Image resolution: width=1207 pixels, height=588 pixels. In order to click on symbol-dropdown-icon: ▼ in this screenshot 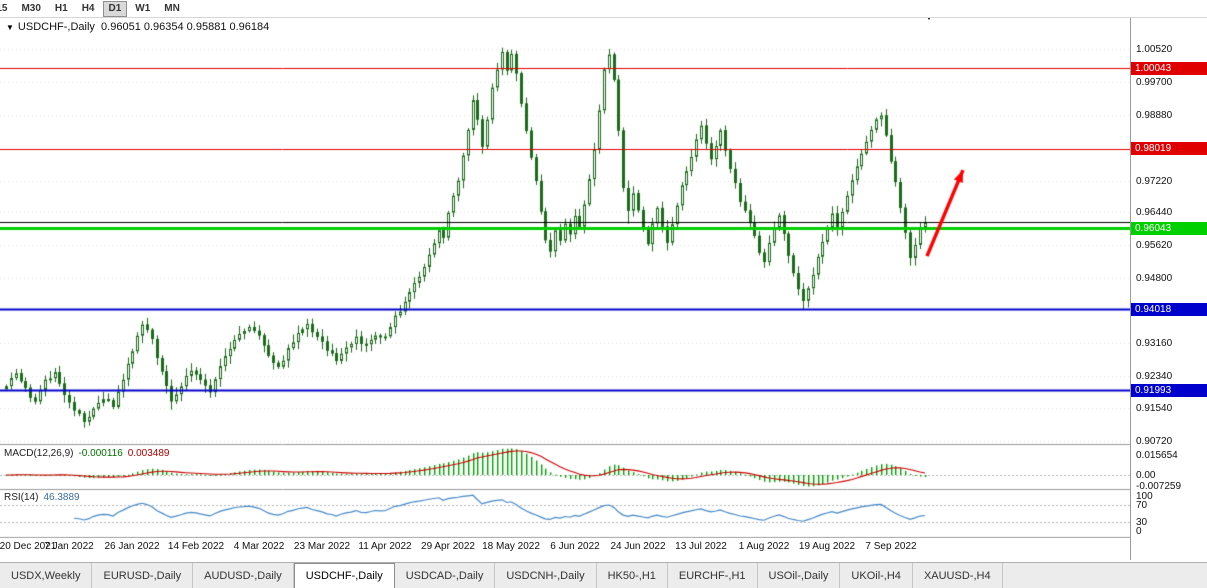, I will do `click(10, 27)`.